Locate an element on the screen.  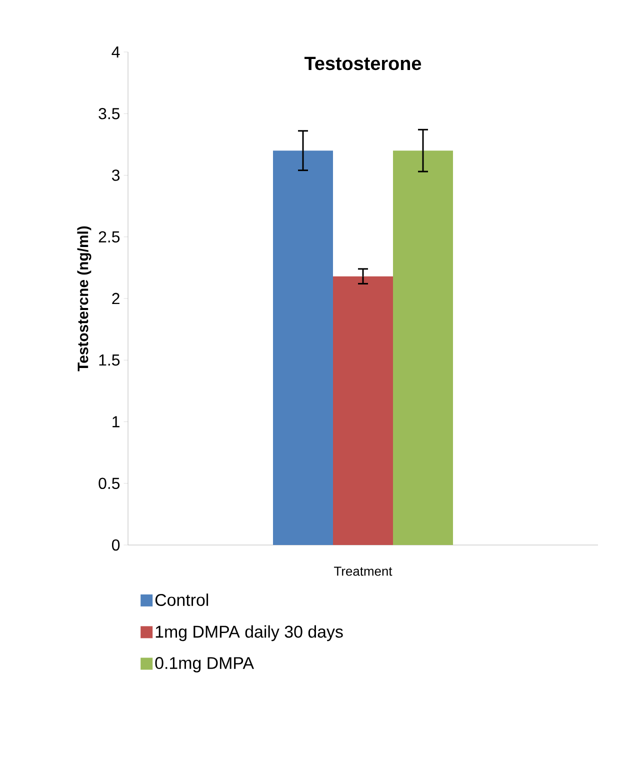
y-tick-label: 4 is located at coordinates (116, 52).